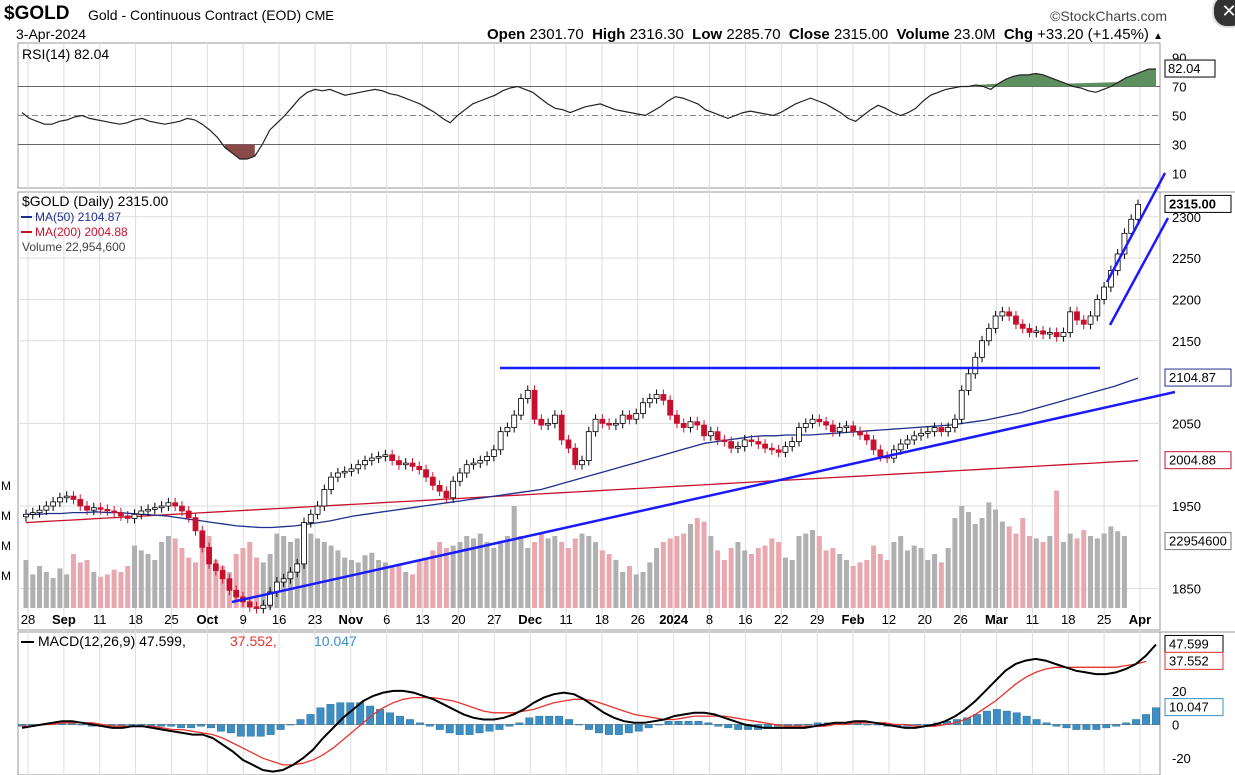 Image resolution: width=1235 pixels, height=775 pixels. What do you see at coordinates (1158, 36) in the screenshot?
I see `chg-caret-icon: ▲` at bounding box center [1158, 36].